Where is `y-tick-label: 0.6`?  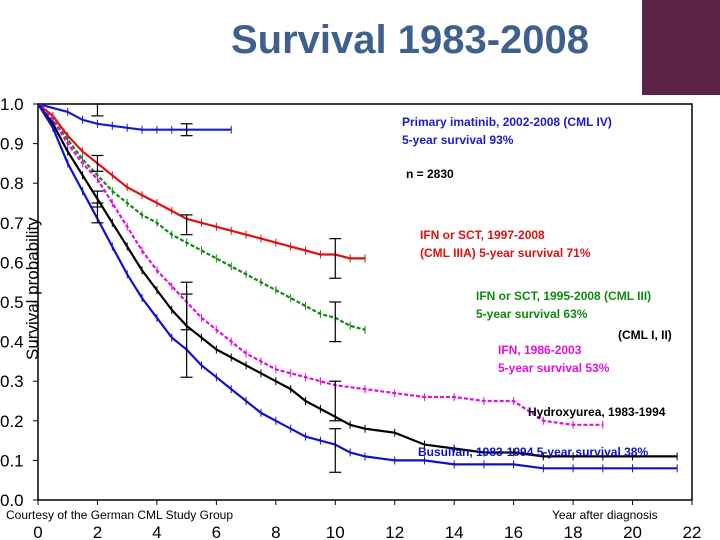
y-tick-label: 0.6 is located at coordinates (12, 262).